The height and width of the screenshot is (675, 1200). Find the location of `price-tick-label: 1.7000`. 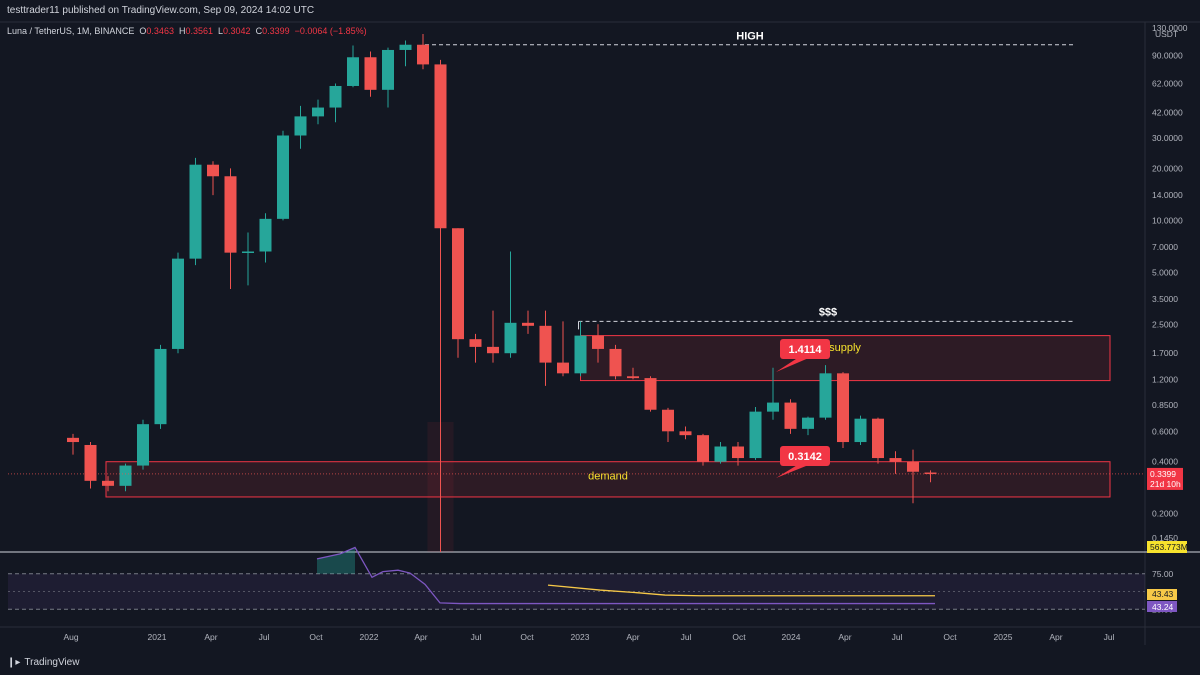

price-tick-label: 1.7000 is located at coordinates (1165, 353).